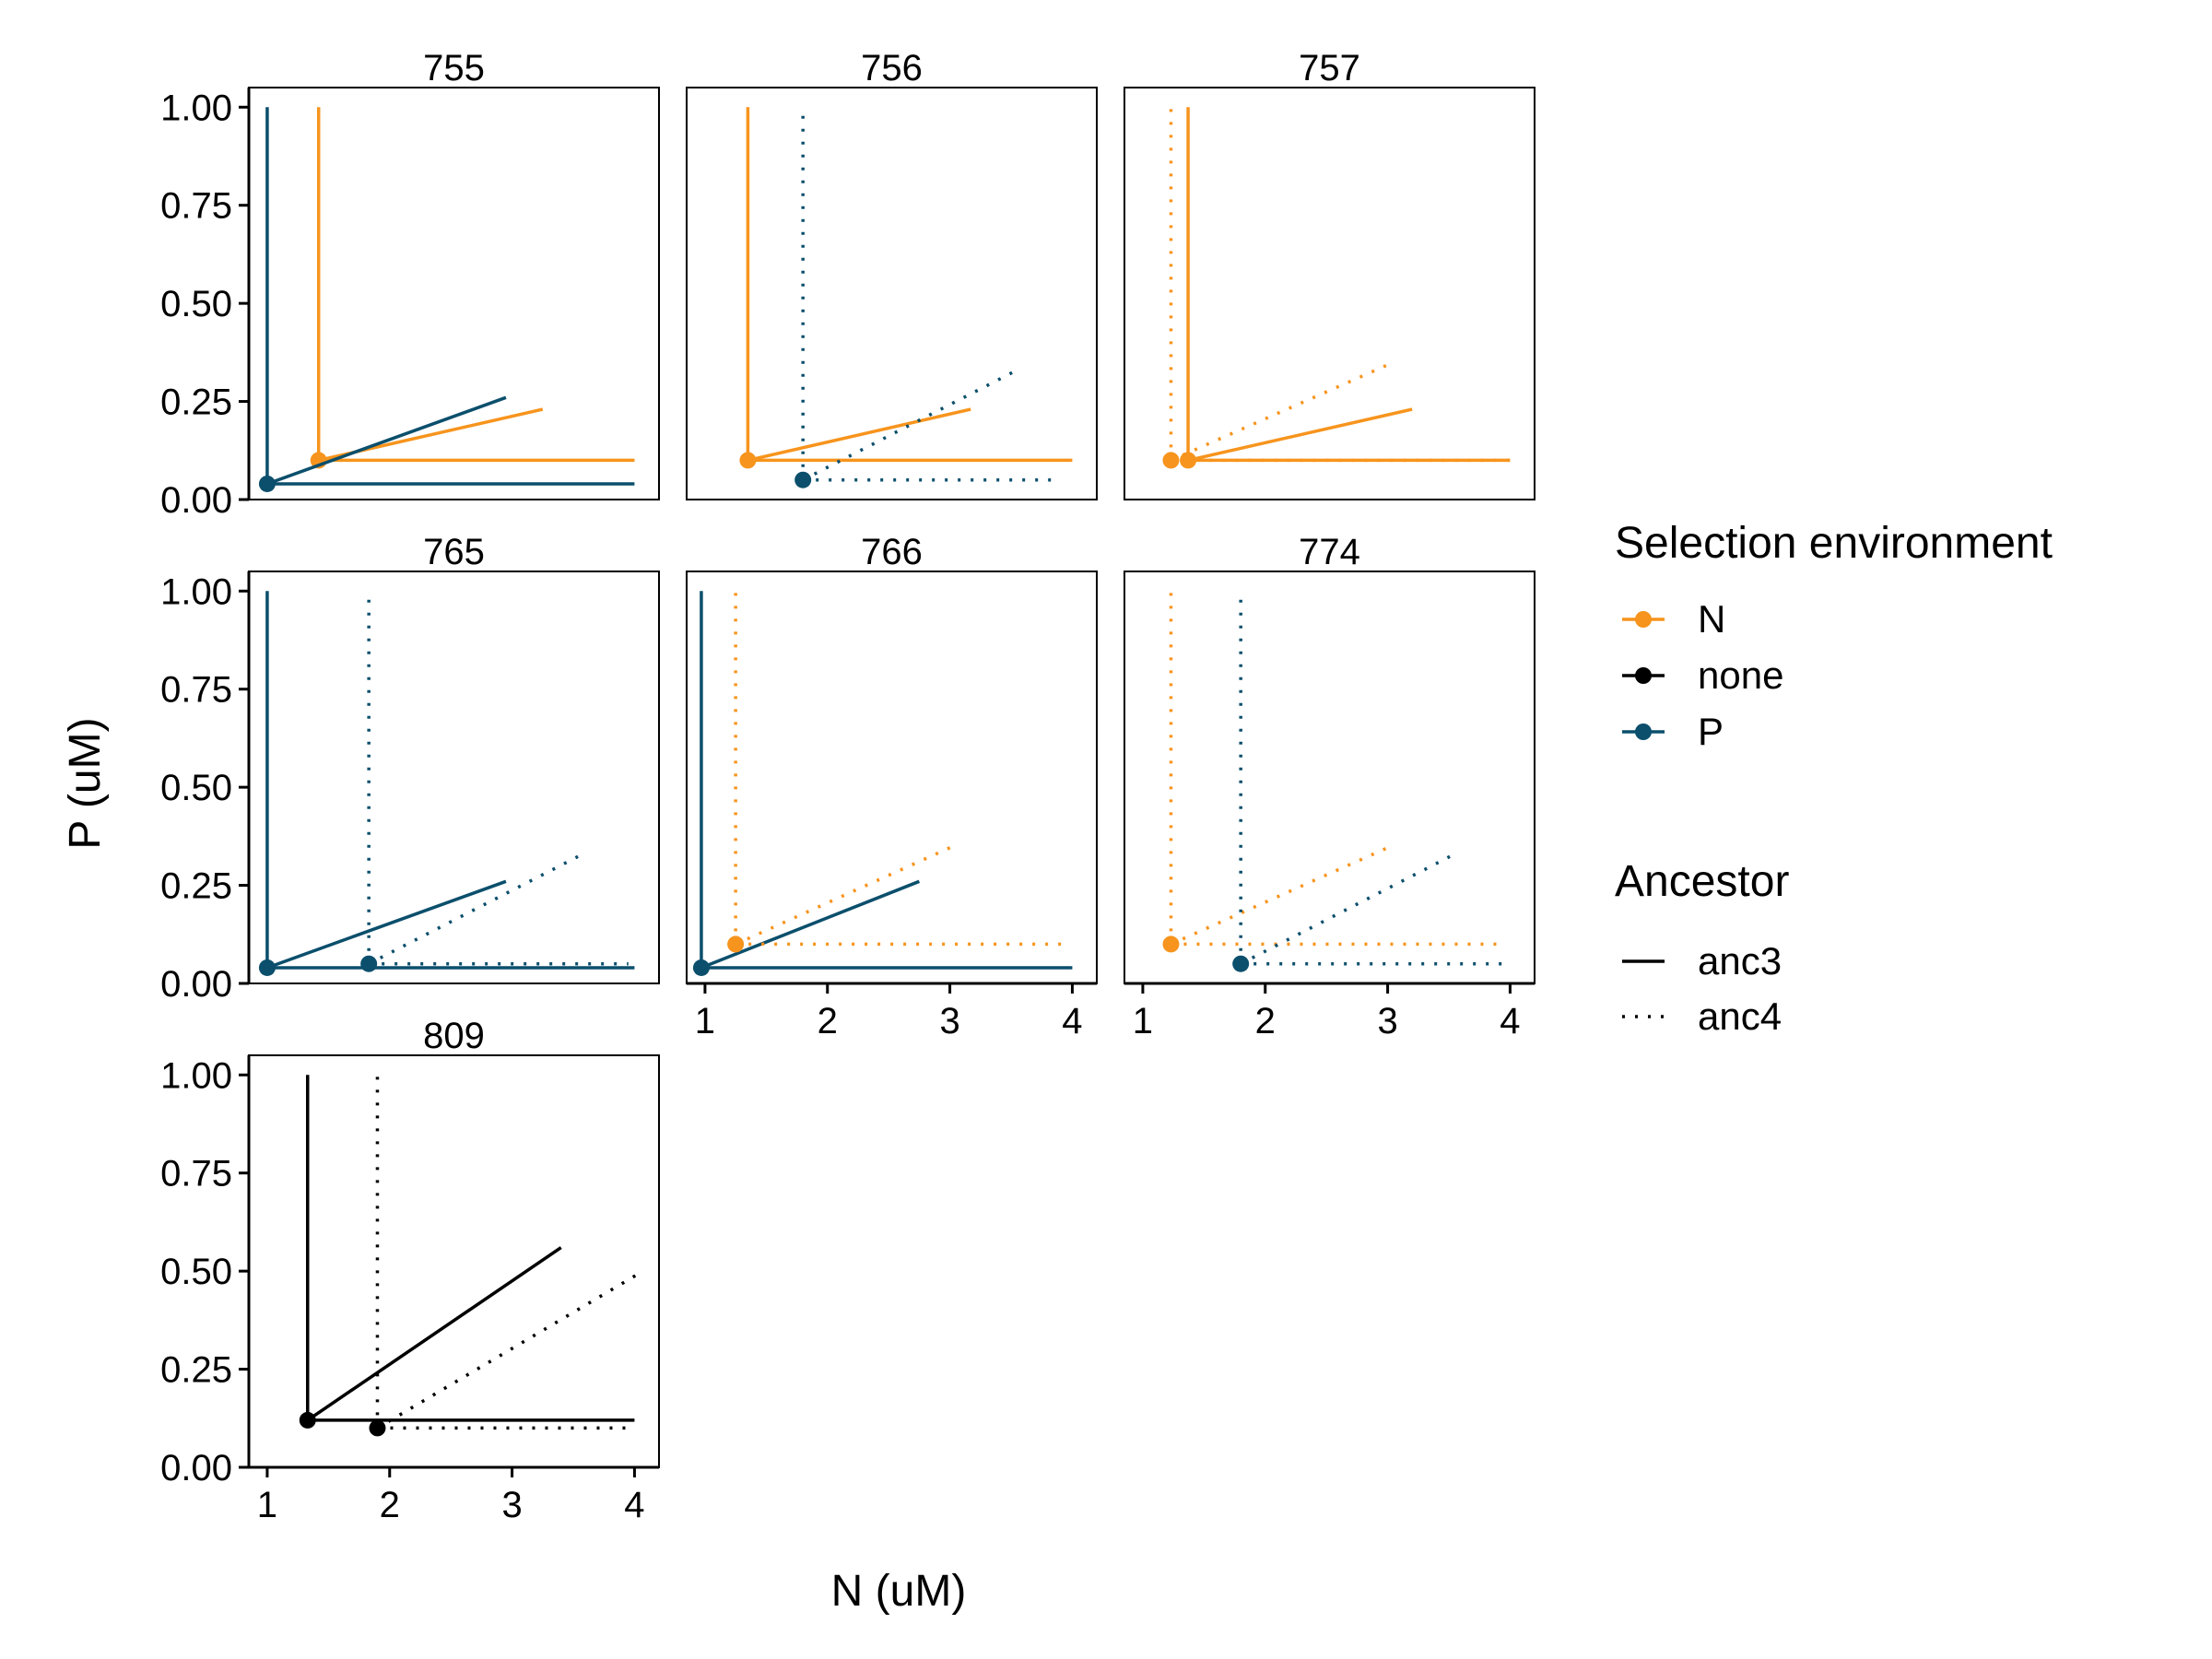  Describe the element at coordinates (1834, 543) in the screenshot. I see `legend-color-title: Selection environment` at that location.